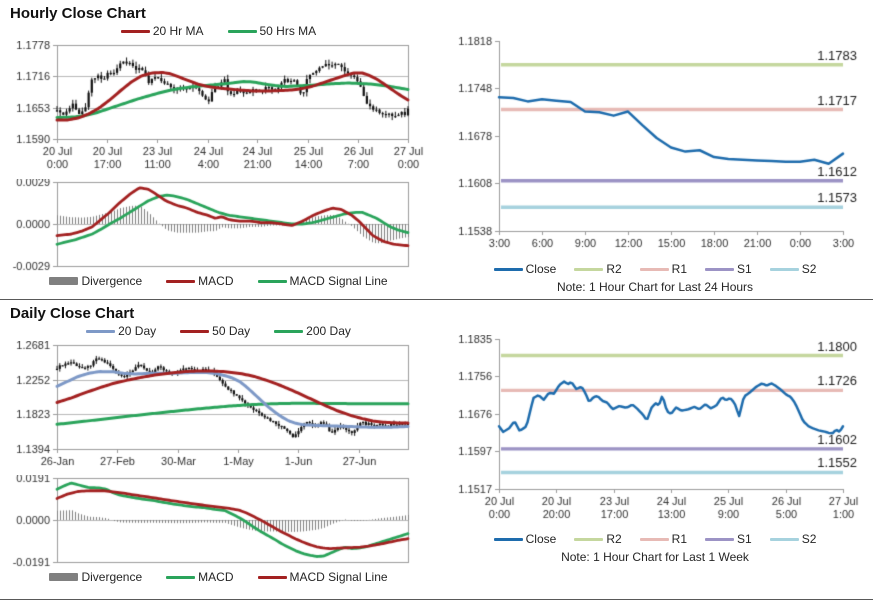 This screenshot has height=601, width=873. I want to click on legend-item-20hr-ma: 20 Hr MA, so click(162, 31).